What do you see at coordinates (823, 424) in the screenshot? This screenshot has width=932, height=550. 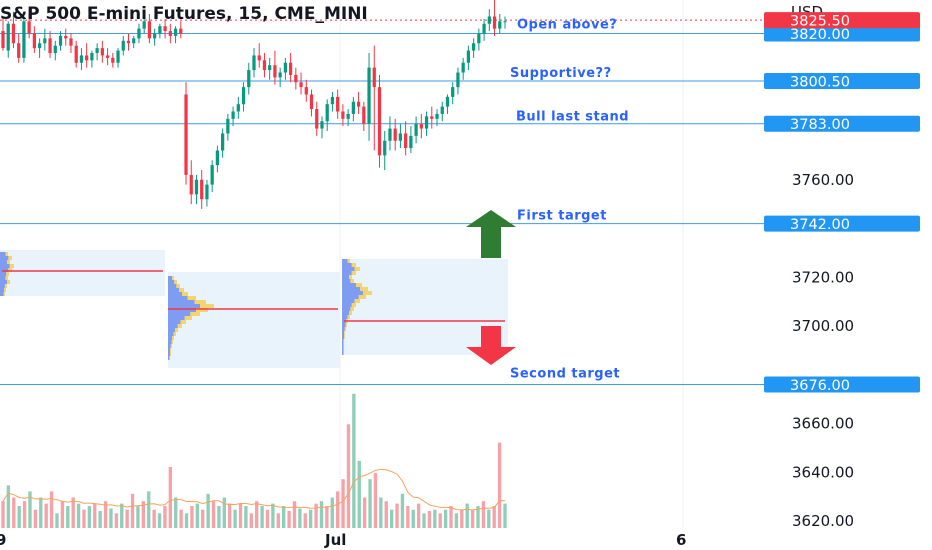 I see `y-tick-label: 3660.00` at bounding box center [823, 424].